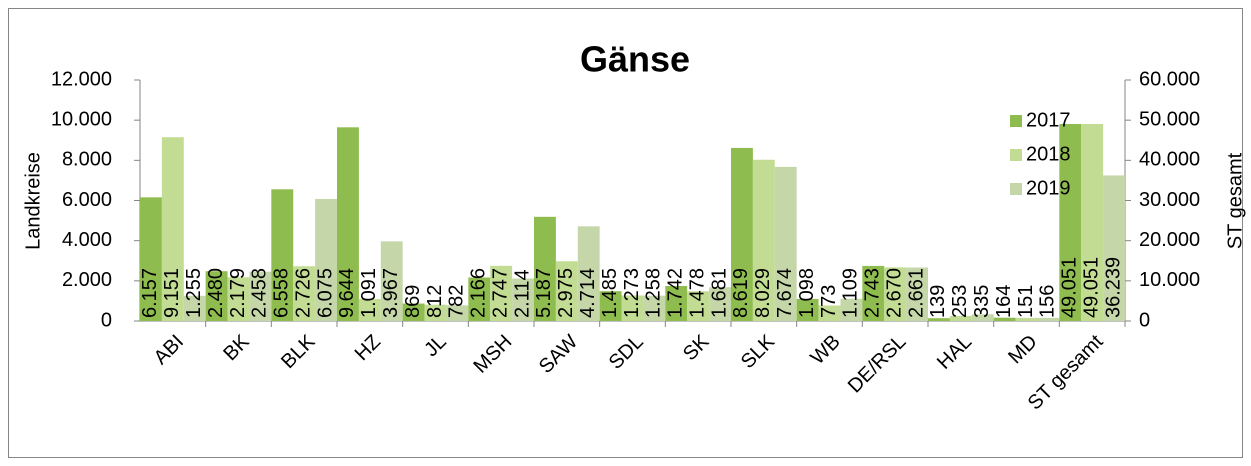  What do you see at coordinates (960, 301) in the screenshot?
I see `data-label: 253` at bounding box center [960, 301].